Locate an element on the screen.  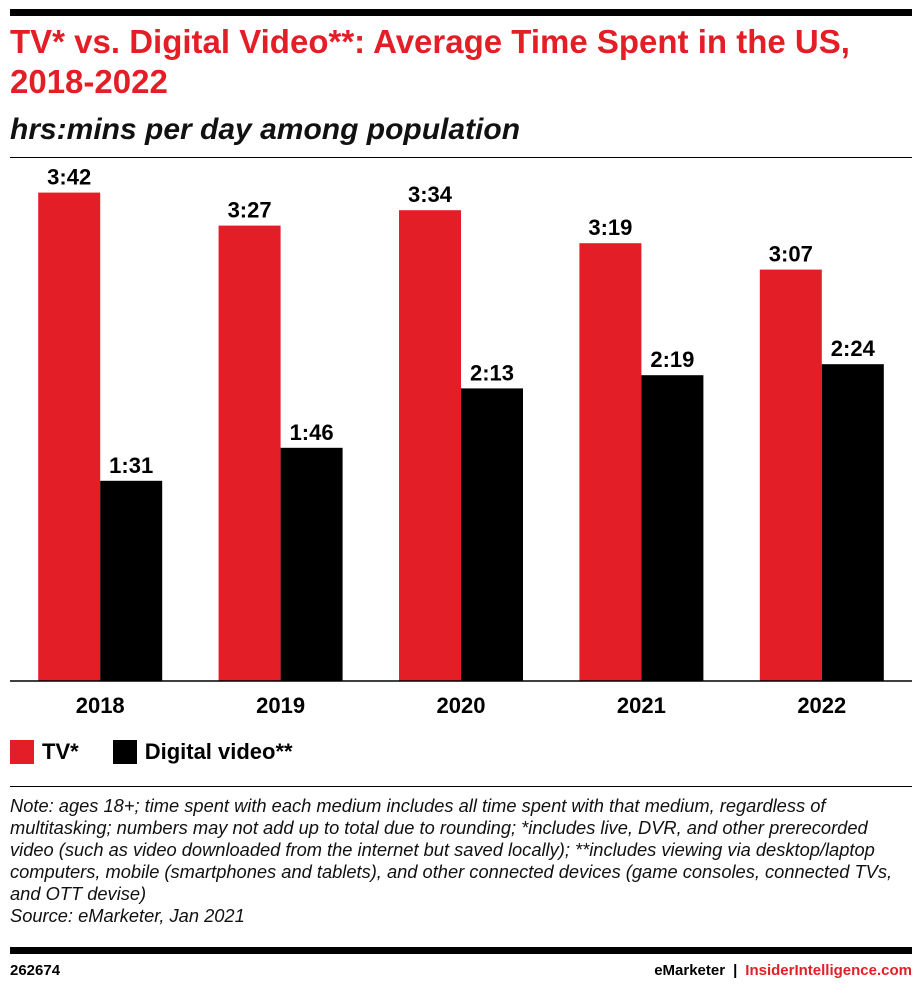
bar-digital-video-2019 is located at coordinates (311, 564).